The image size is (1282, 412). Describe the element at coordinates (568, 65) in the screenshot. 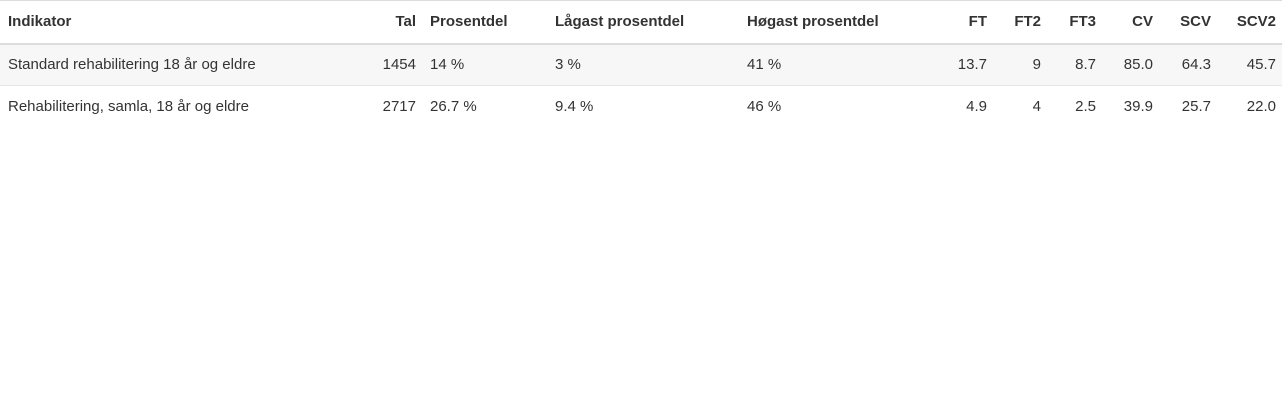

I see `cell-lagast-prosentdel: 3 %` at that location.